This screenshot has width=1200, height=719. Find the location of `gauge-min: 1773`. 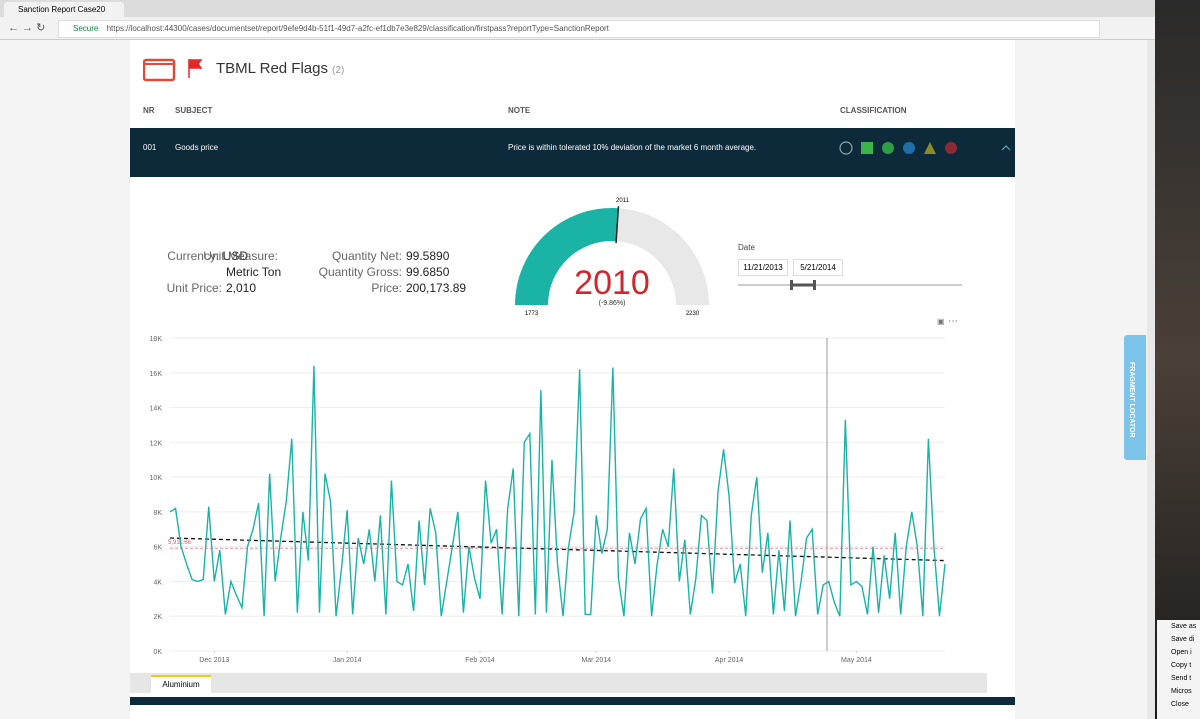

gauge-min: 1773 is located at coordinates (532, 314).